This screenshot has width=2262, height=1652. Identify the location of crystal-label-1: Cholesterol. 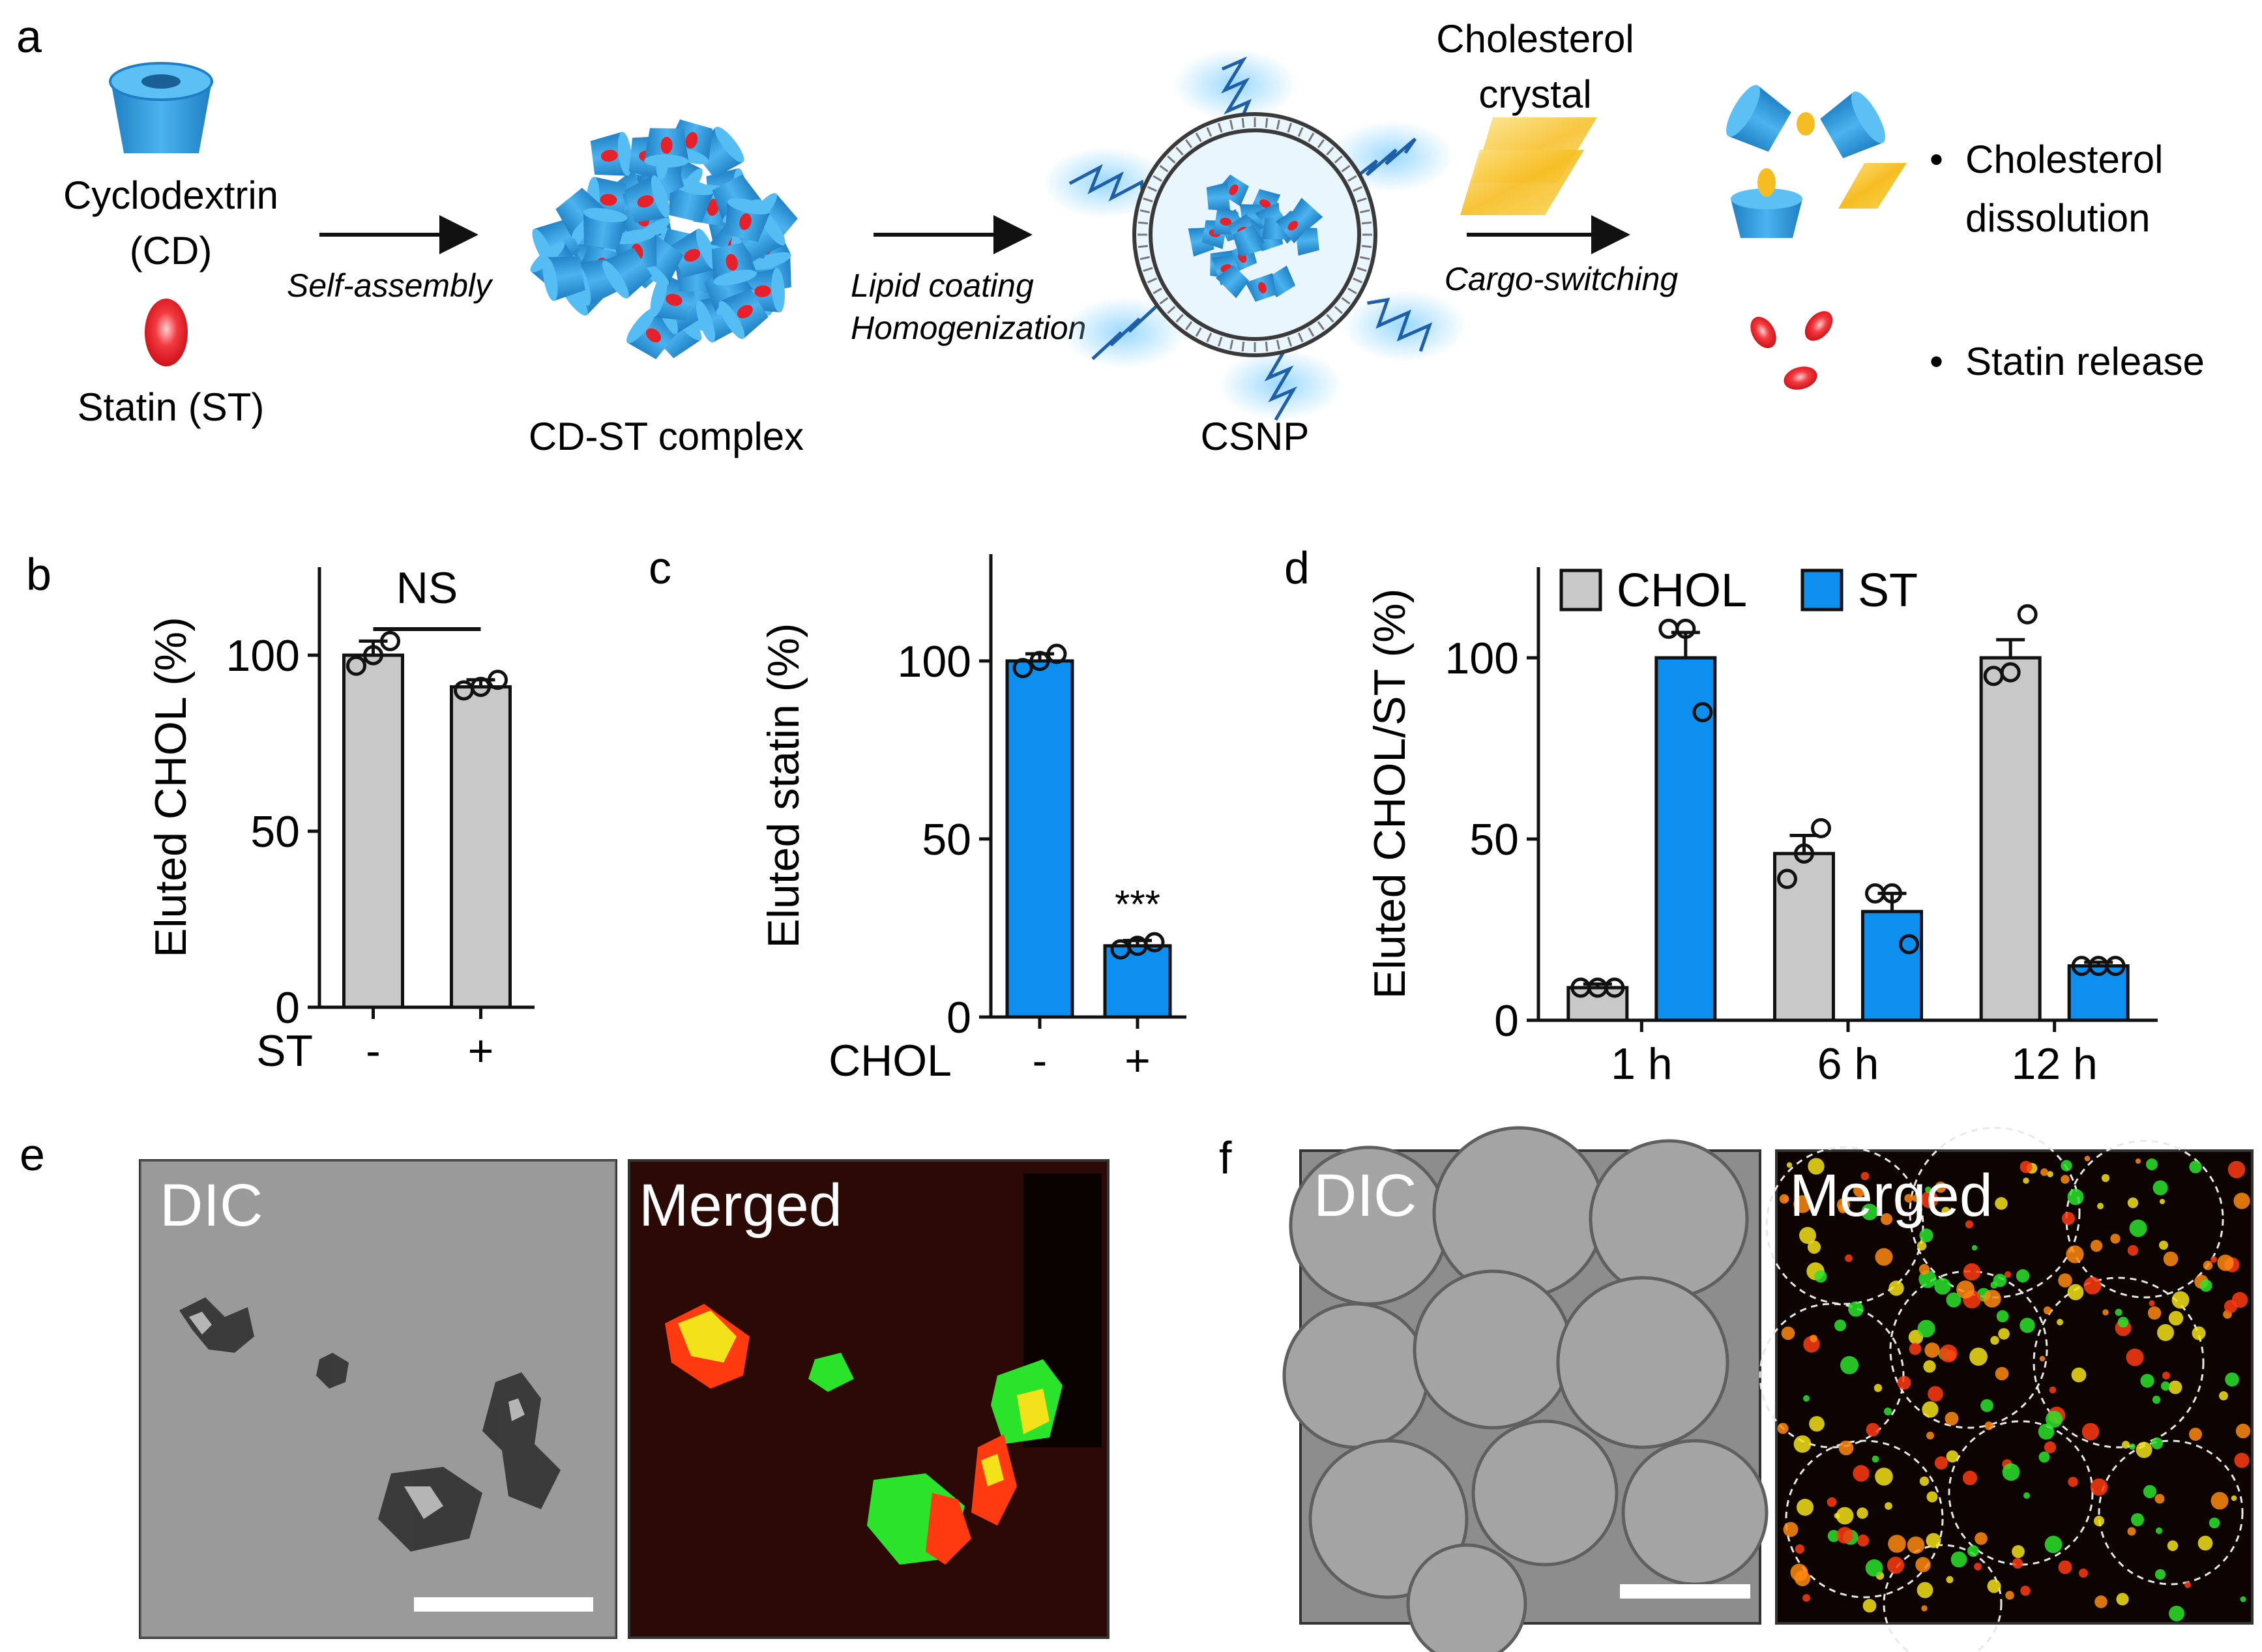
(1535, 39).